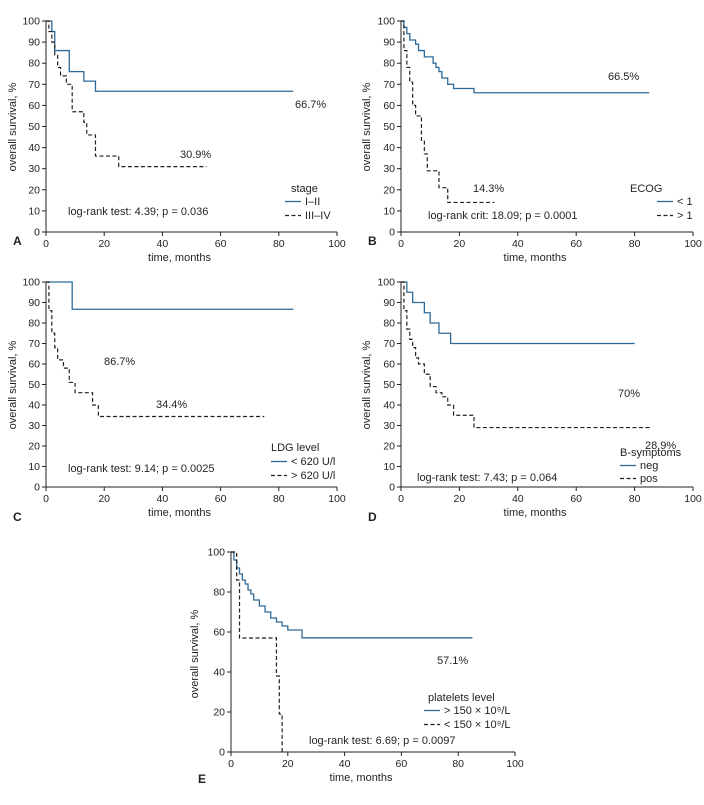 This screenshot has width=704, height=805. What do you see at coordinates (477, 711) in the screenshot?
I see `legend-entry: > 150 × 10⁹/L` at bounding box center [477, 711].